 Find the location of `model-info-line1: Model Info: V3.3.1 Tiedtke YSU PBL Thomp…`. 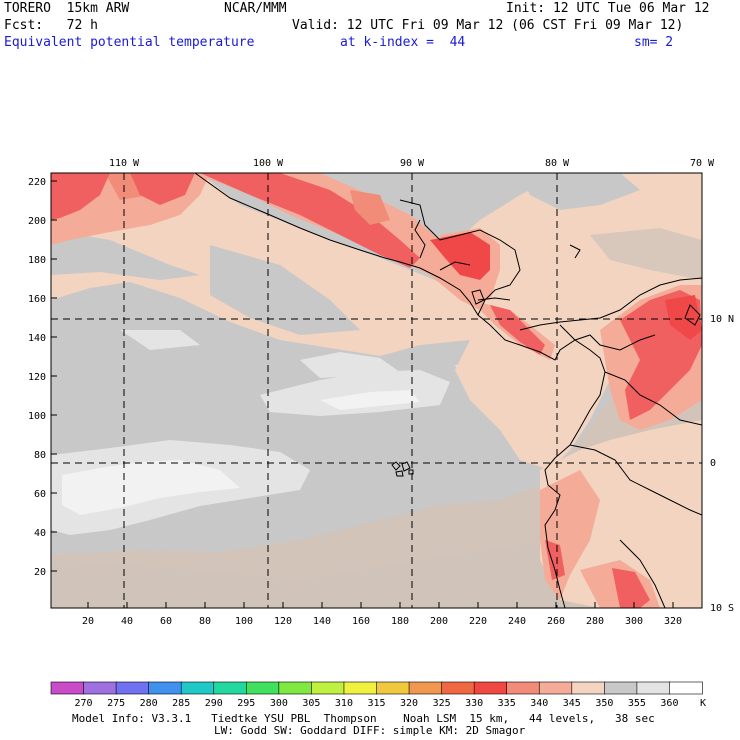

model-info-line1: Model Info: V3.3.1 Tiedtke YSU PBL Thomp… is located at coordinates (363, 718).